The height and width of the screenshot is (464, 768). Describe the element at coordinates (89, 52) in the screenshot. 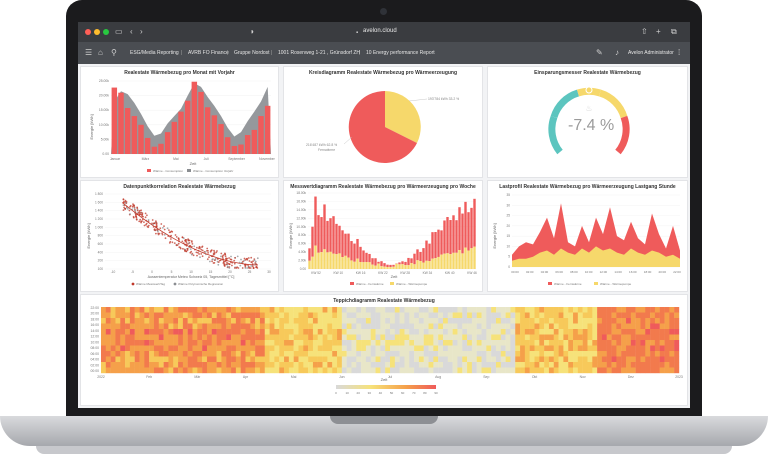

I see `menu-icon: ☰` at that location.